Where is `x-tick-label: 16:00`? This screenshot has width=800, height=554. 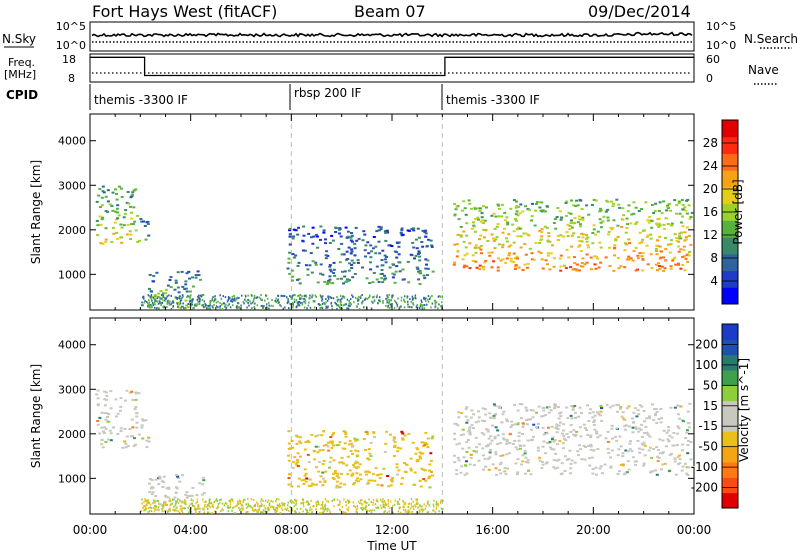
x-tick-label: 16:00 is located at coordinates (492, 530).